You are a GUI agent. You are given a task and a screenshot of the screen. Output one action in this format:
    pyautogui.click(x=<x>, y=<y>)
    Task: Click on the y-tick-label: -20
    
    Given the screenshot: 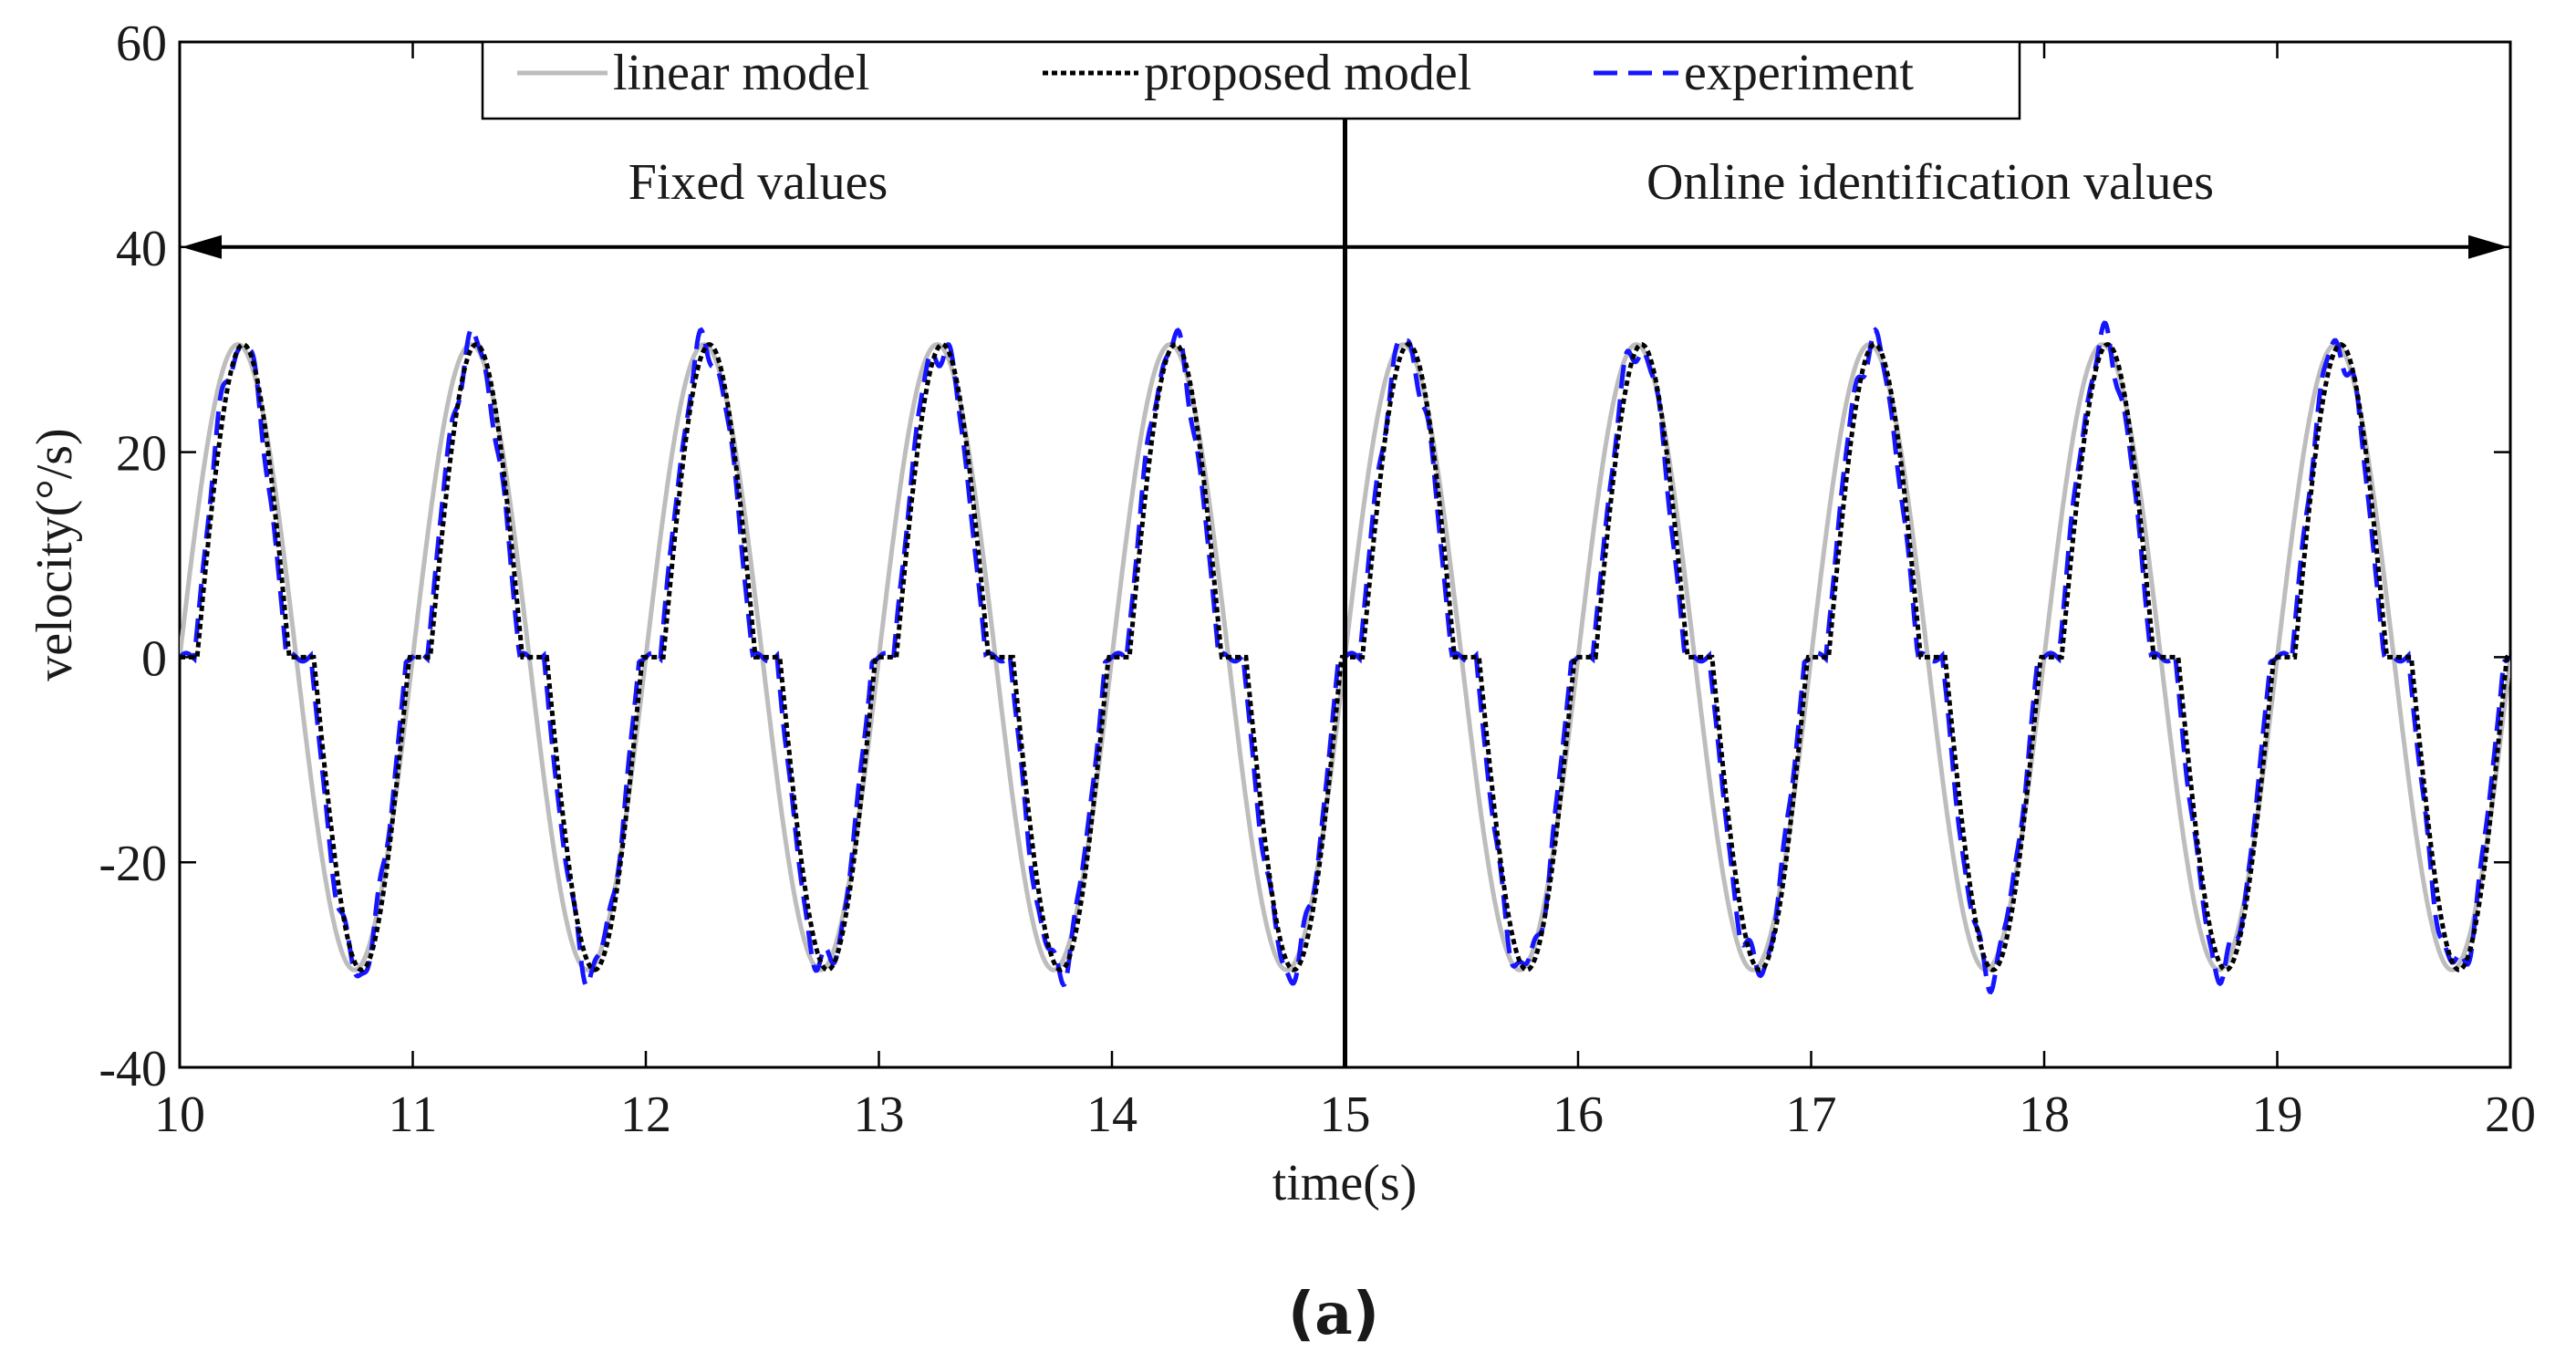 What is the action you would take?
    pyautogui.click(x=133, y=864)
    